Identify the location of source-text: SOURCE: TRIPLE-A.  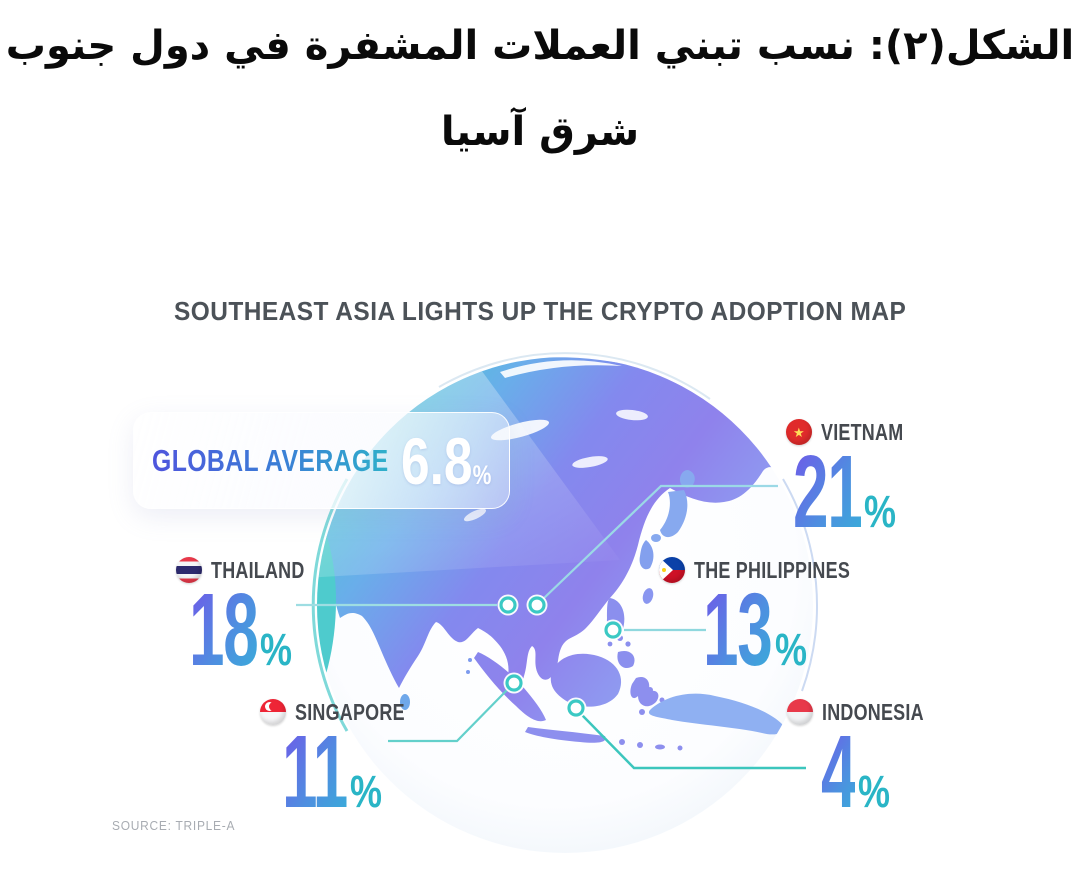
(174, 825).